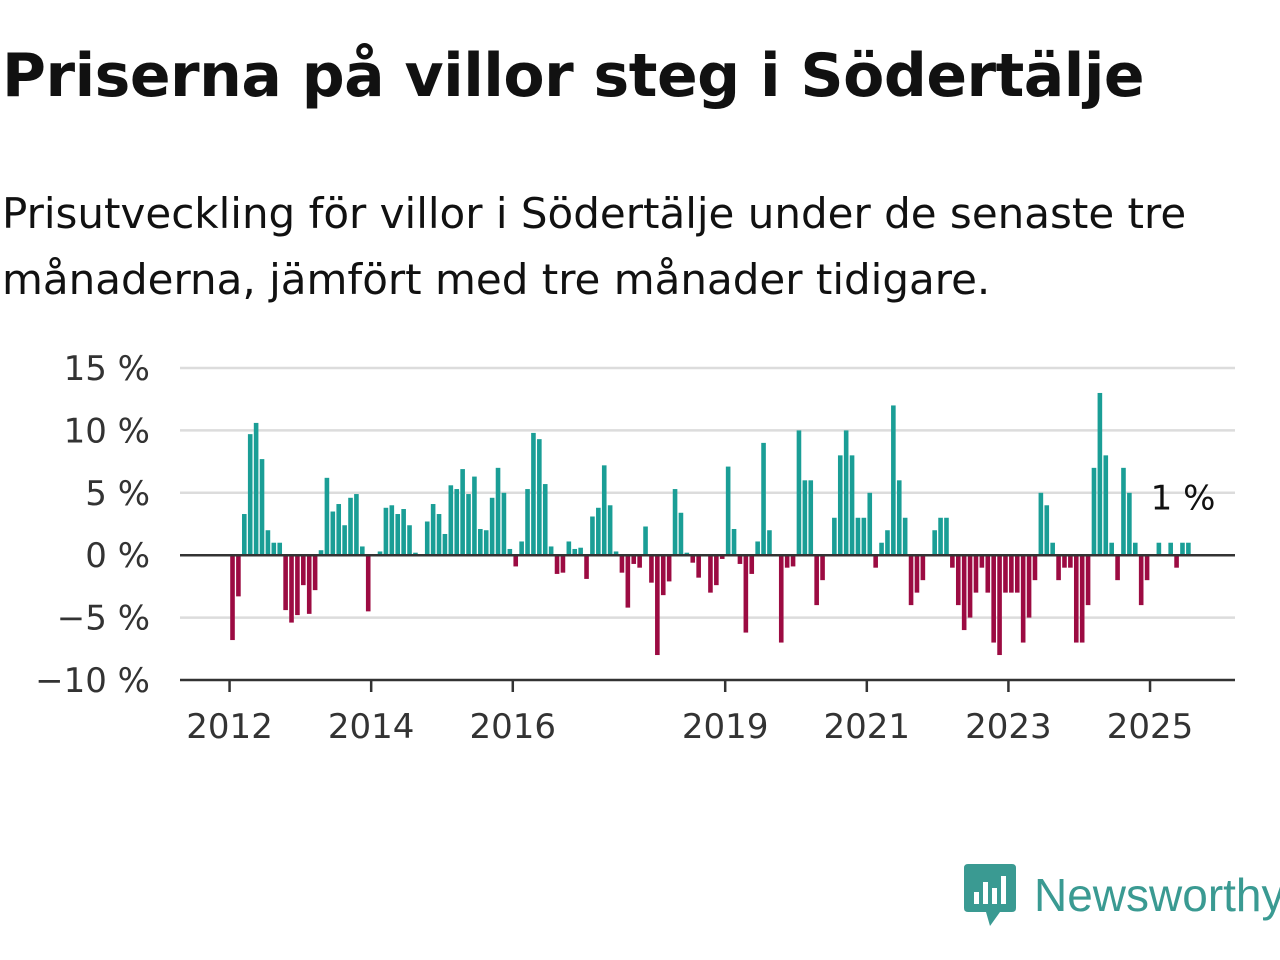 This screenshot has height=960, width=1280. What do you see at coordinates (92, 681) in the screenshot?
I see `y-tick-label: −10 %` at bounding box center [92, 681].